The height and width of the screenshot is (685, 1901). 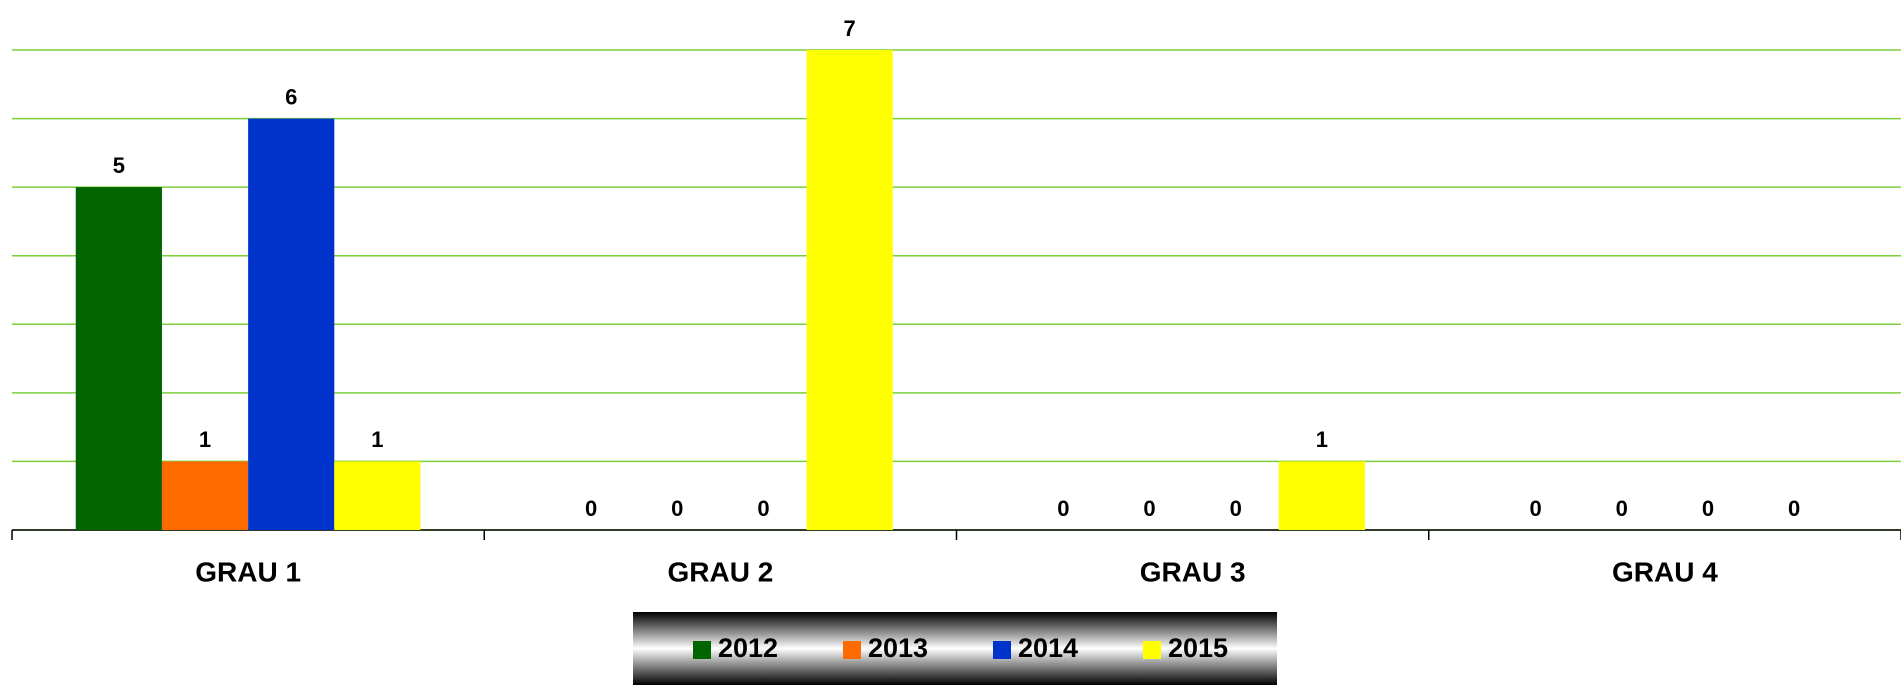 What do you see at coordinates (291, 96) in the screenshot?
I see `data-label: 6` at bounding box center [291, 96].